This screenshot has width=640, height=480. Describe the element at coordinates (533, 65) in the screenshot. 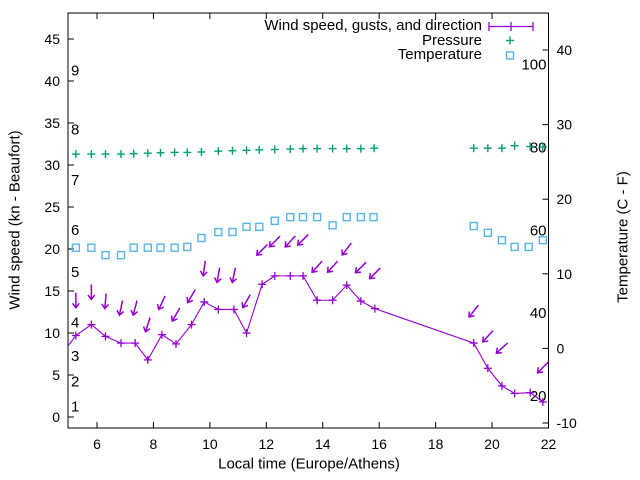

I see `svg-text: 100` at that location.